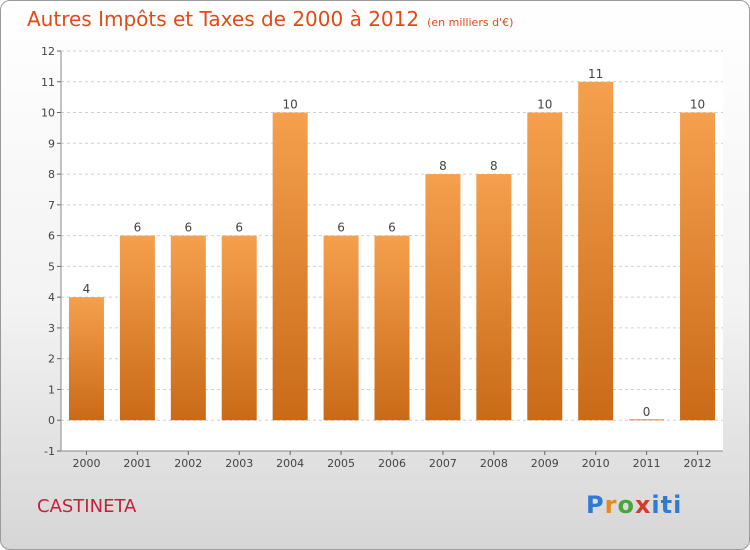 This screenshot has height=550, width=750. What do you see at coordinates (494, 297) in the screenshot?
I see `bar-2008` at bounding box center [494, 297].